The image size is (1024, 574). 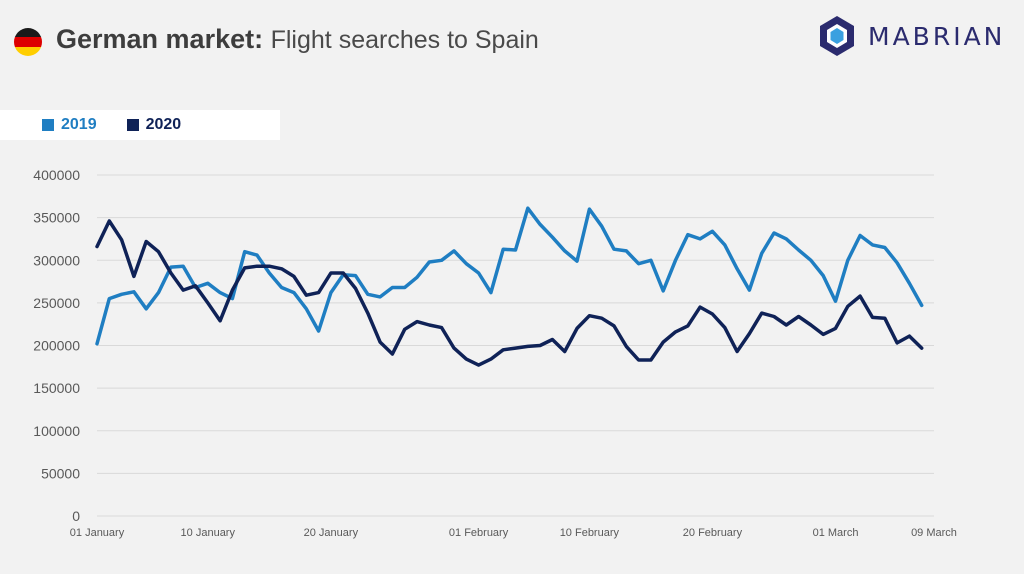 I want to click on germany-flag-icon, so click(x=28, y=42).